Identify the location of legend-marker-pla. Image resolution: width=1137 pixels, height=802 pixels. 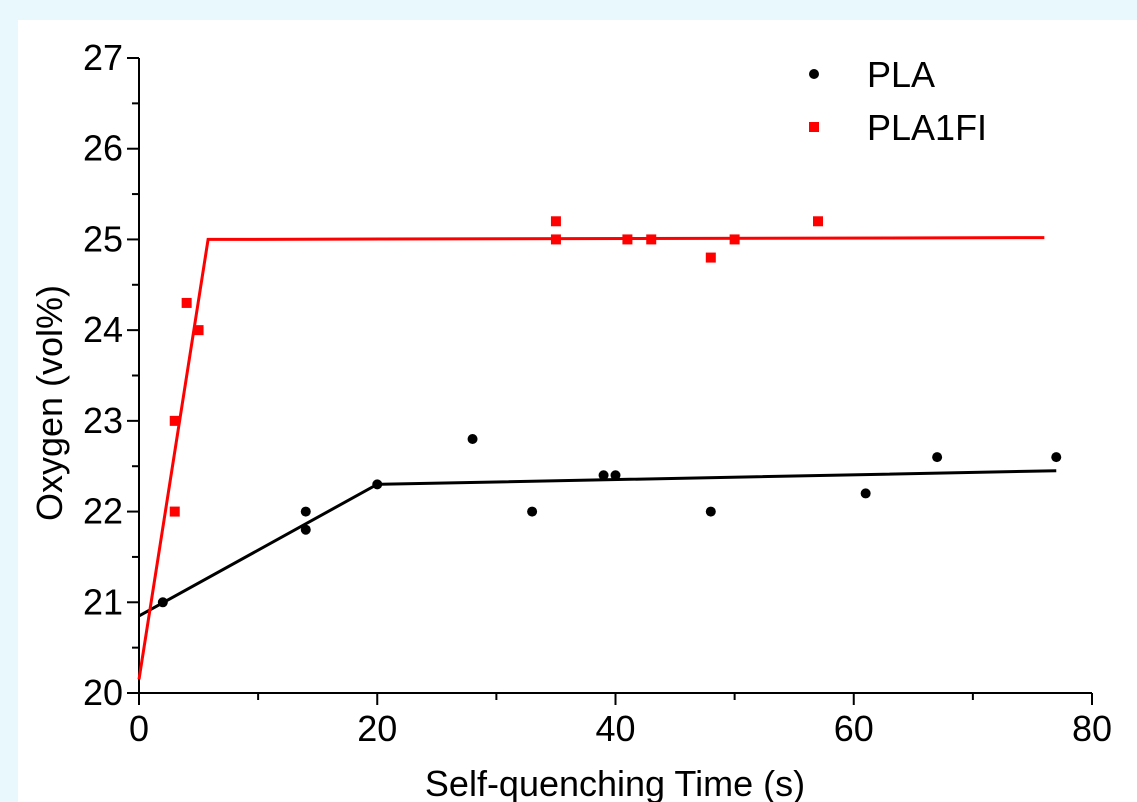
(814, 74).